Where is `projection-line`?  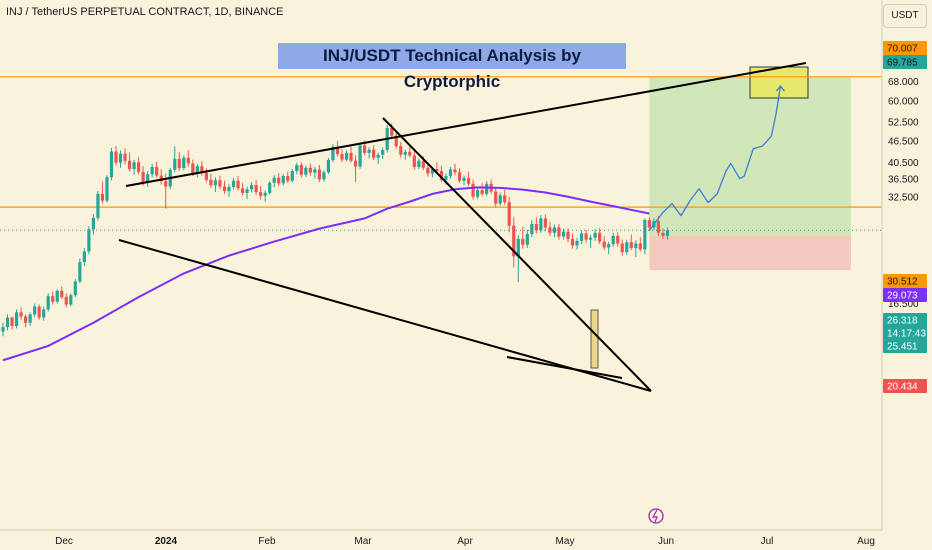
projection-line is located at coordinates (715, 158).